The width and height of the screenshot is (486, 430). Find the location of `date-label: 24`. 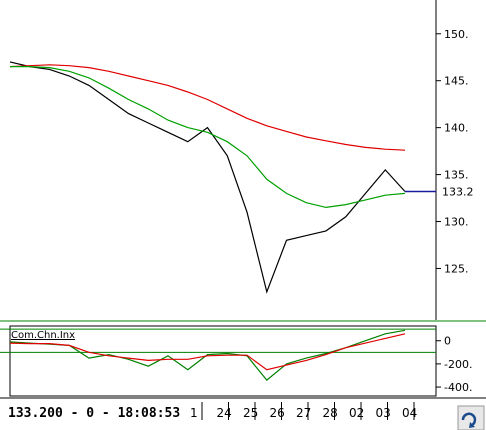

date-label: 24 is located at coordinates (224, 413).